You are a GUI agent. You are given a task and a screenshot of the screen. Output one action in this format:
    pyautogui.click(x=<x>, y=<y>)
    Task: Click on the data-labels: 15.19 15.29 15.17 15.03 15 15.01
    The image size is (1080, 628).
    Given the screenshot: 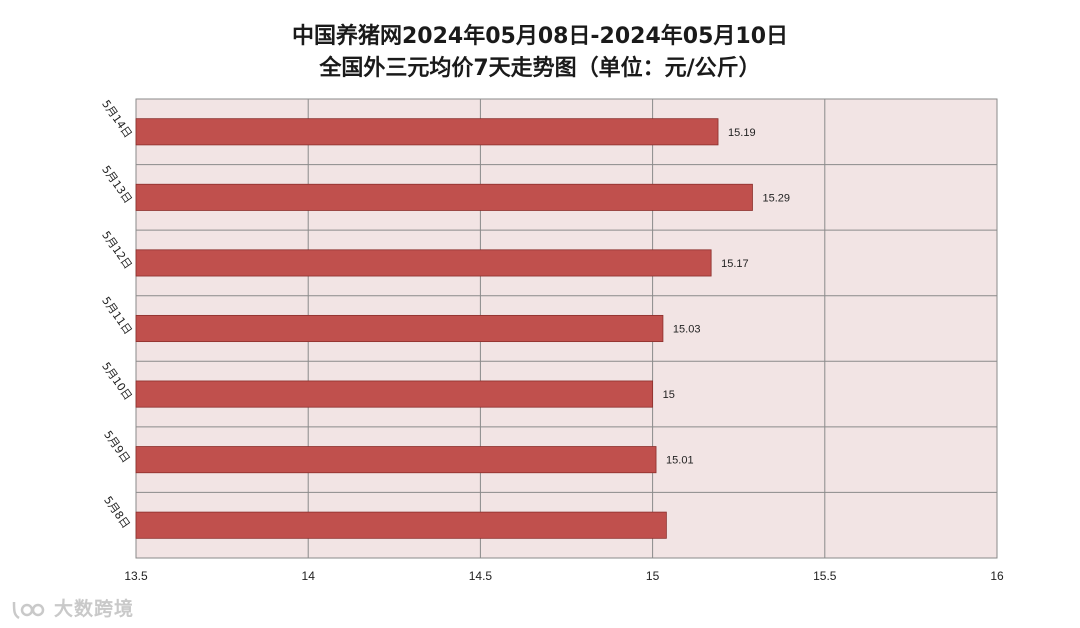 What is the action you would take?
    pyautogui.click(x=726, y=297)
    